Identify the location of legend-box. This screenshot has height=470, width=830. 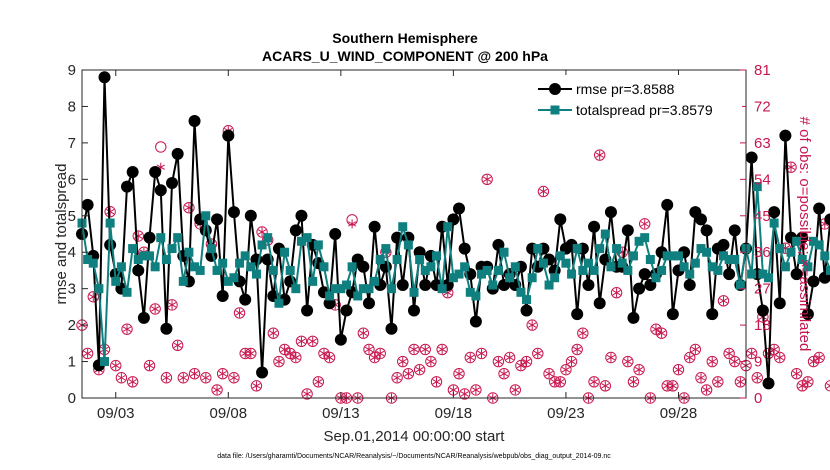
(638, 98).